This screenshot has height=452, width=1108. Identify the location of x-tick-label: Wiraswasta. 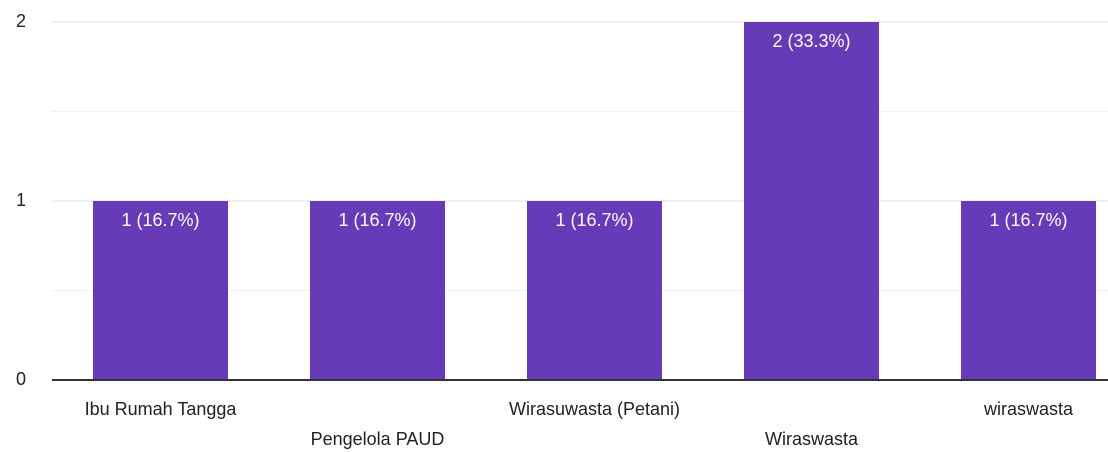
(812, 439).